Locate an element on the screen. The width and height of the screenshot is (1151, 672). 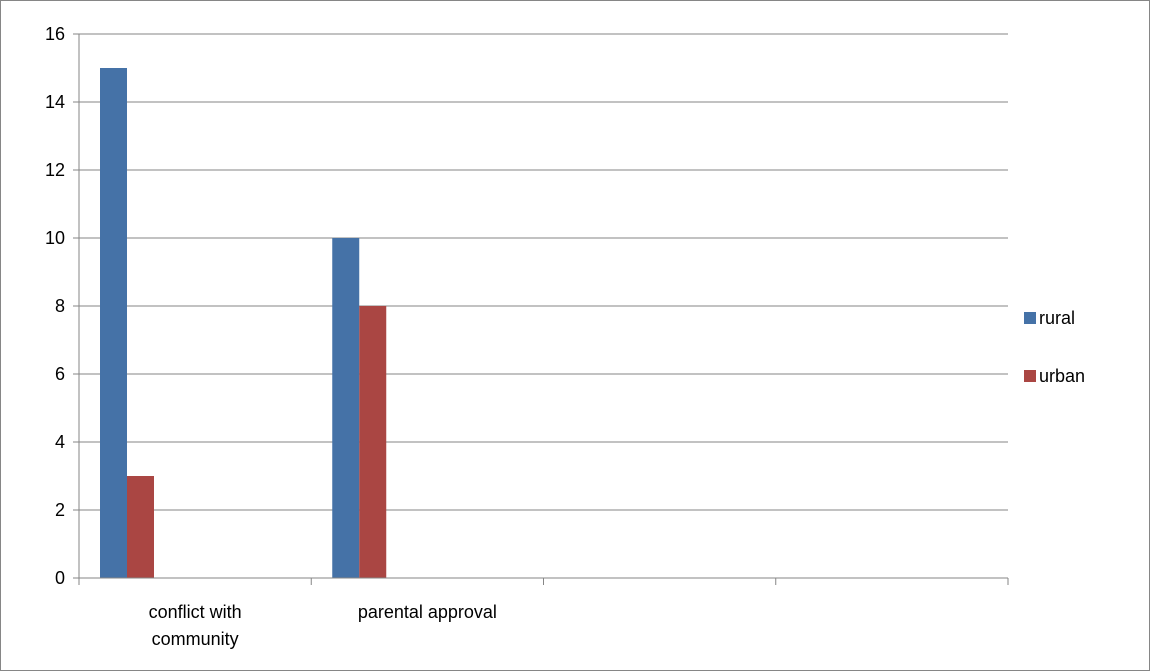
legend-swatch-rural is located at coordinates (1030, 318).